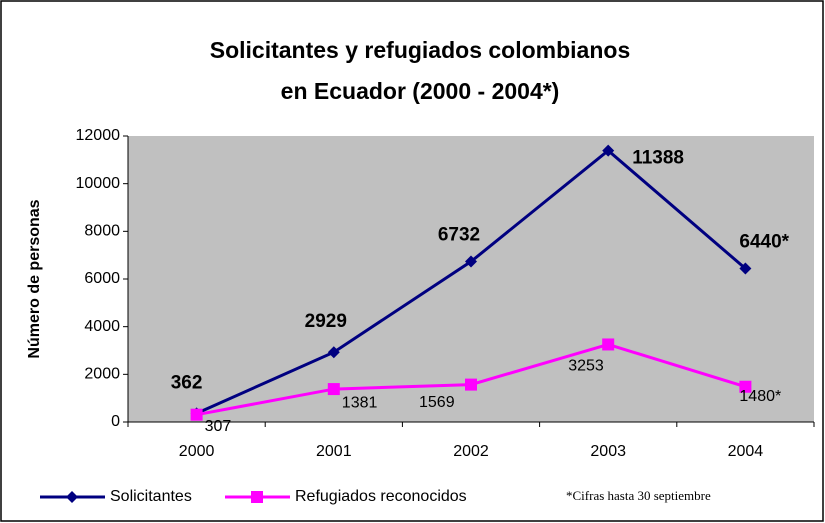 The image size is (825, 523). What do you see at coordinates (98, 135) in the screenshot?
I see `y-tick-label: 12000` at bounding box center [98, 135].